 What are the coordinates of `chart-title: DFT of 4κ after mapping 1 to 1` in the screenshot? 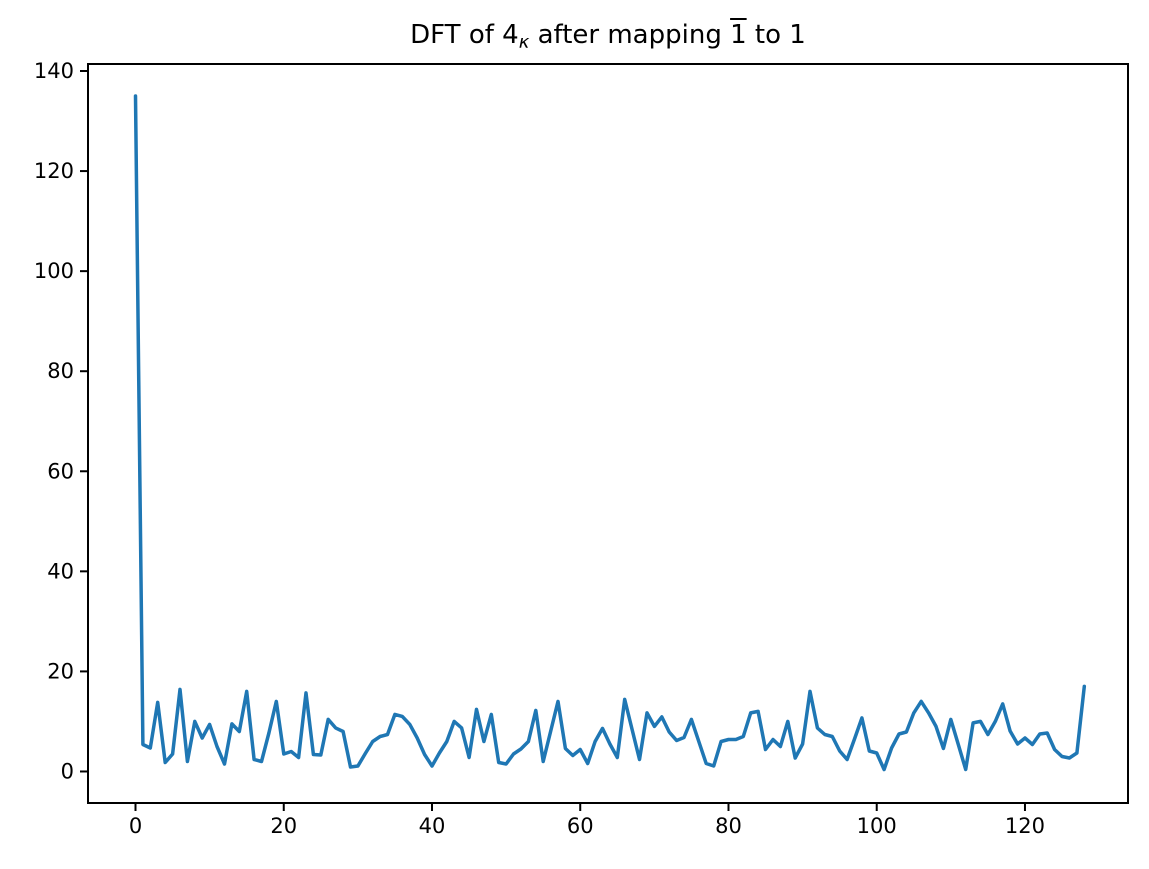 It's located at (608, 36).